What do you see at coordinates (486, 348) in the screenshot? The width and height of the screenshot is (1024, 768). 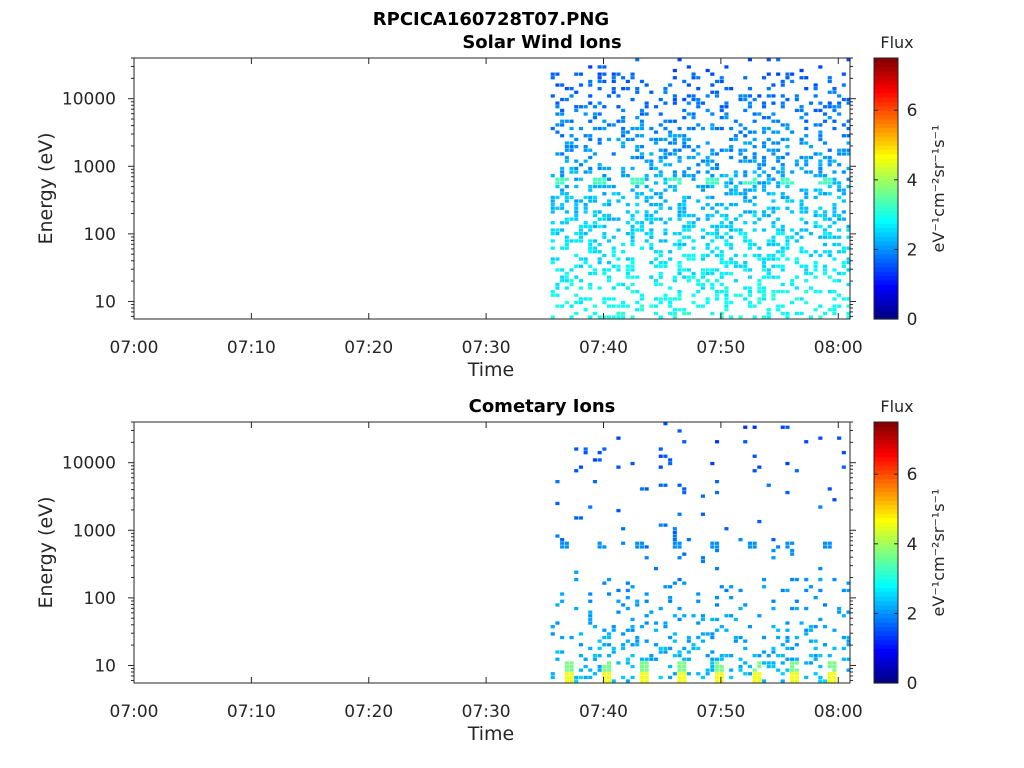 I see `x-tick-label: 07:30` at bounding box center [486, 348].